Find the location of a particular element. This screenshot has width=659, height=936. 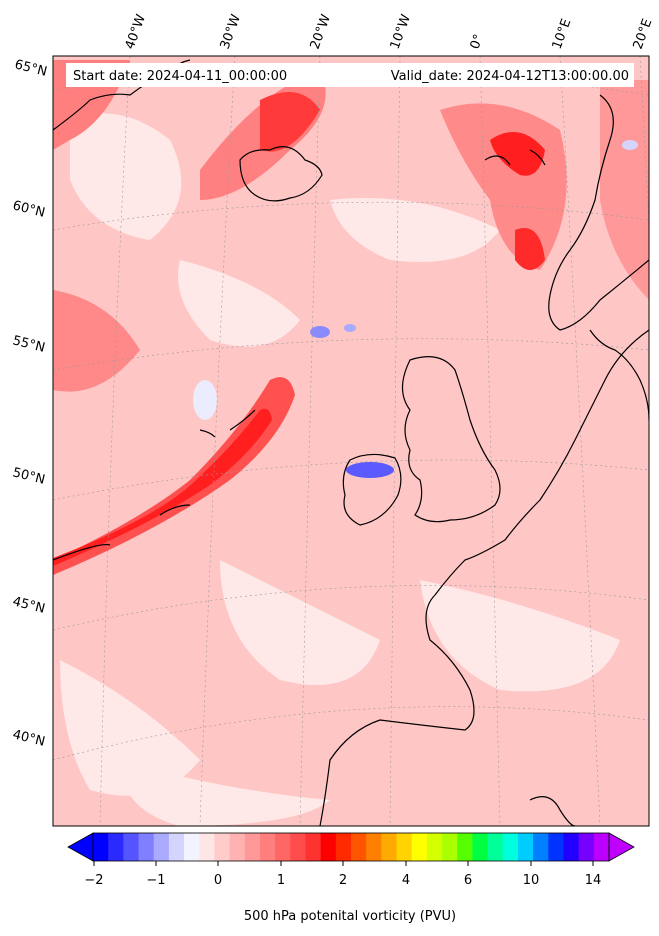

cb-tick-label: −2 is located at coordinates (93, 880).